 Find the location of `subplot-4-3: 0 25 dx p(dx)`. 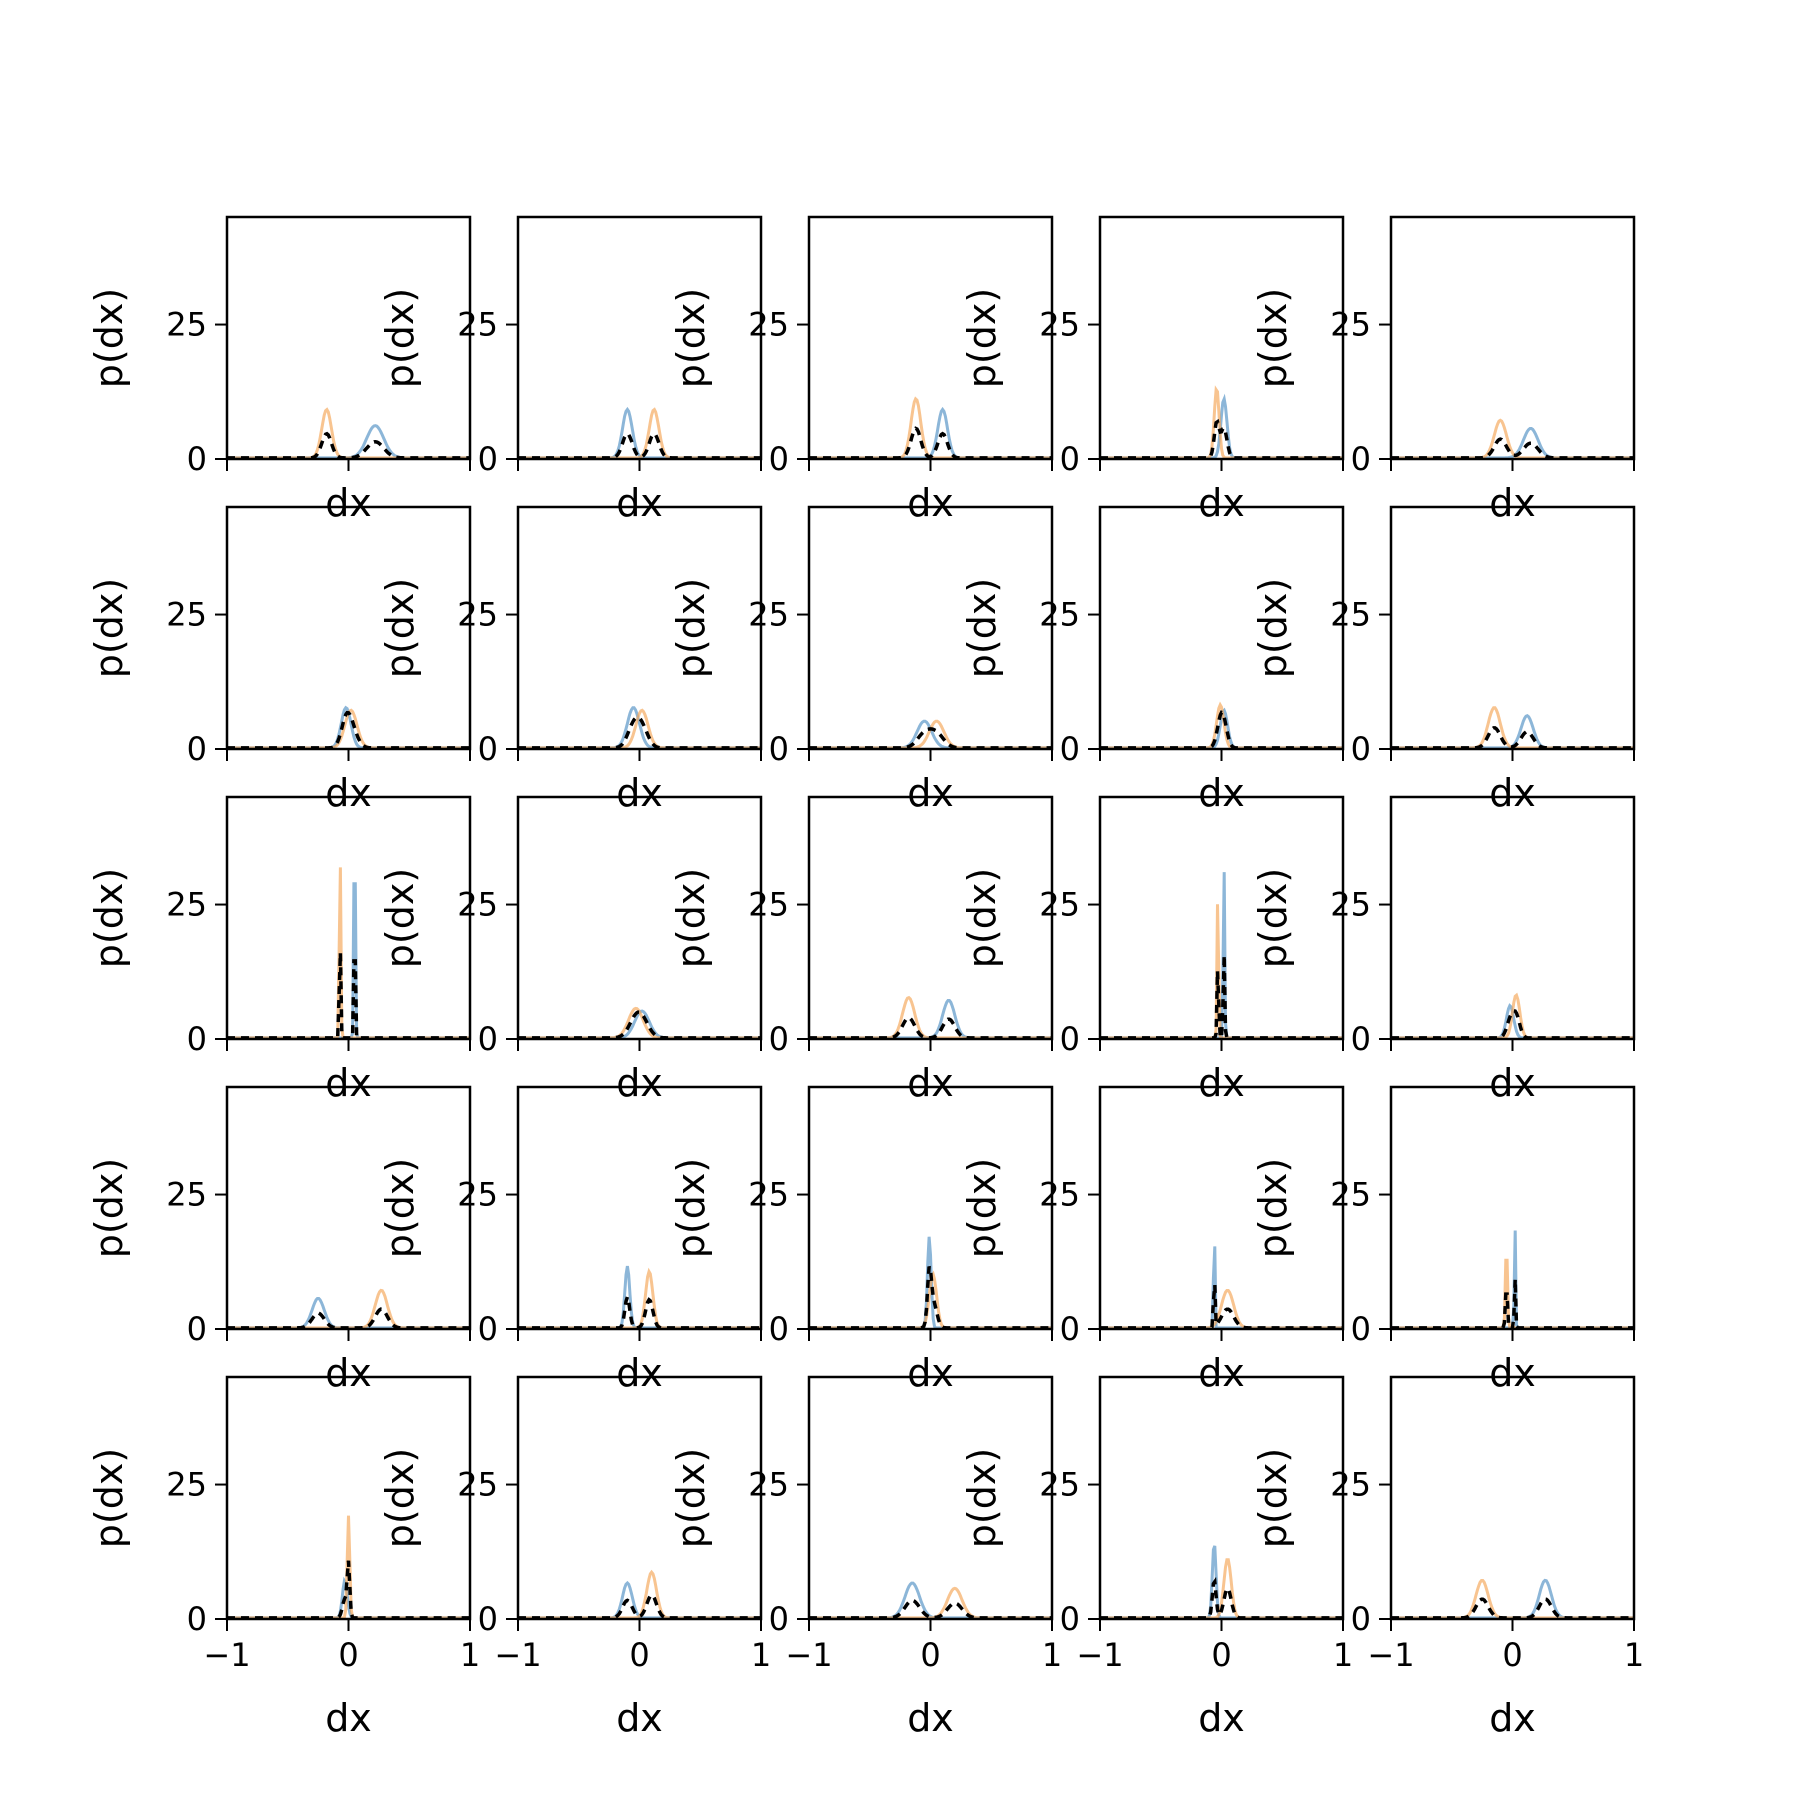

subplot-4-3: 0 25 dx p(dx) is located at coordinates (861, 1240).